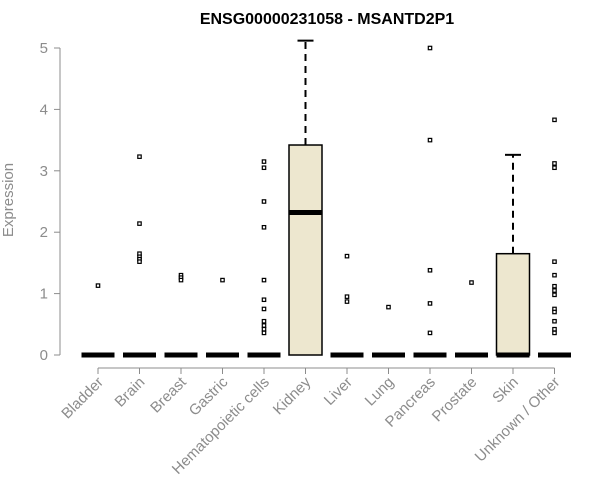 The image size is (600, 500). I want to click on x-tick-label: Prostate, so click(455, 400).